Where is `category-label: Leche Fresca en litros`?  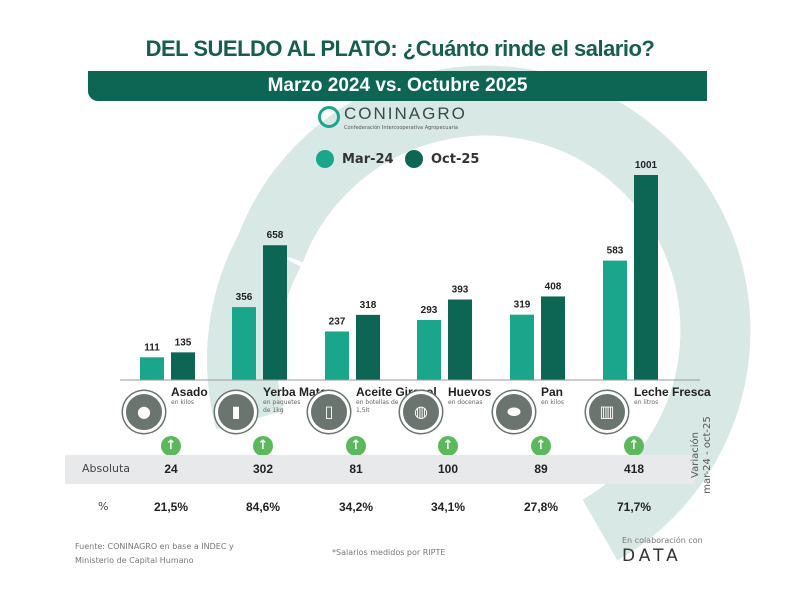
category-label: Leche Fresca en litros is located at coordinates (672, 396).